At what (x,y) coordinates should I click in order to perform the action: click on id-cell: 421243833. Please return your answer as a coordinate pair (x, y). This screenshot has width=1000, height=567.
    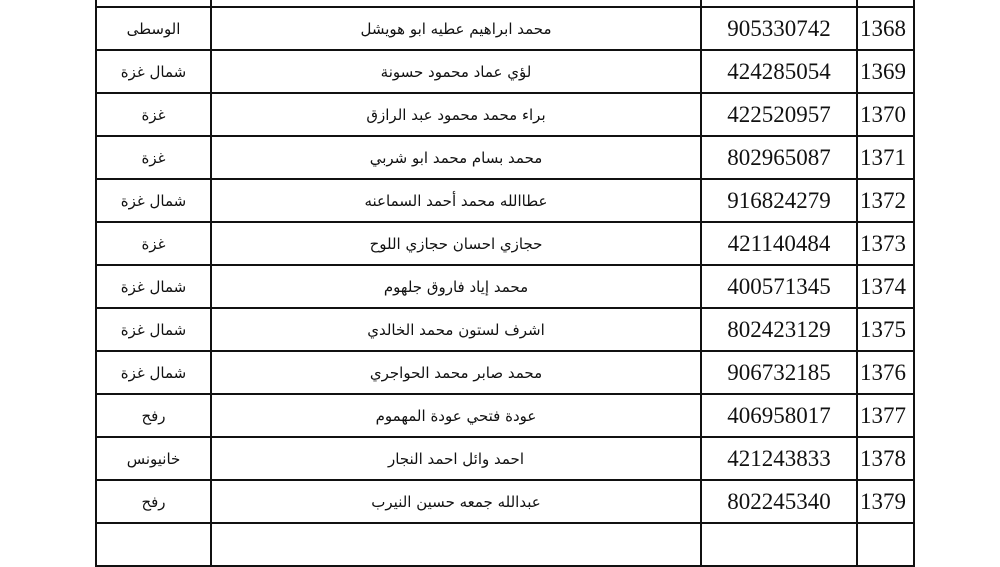
    Looking at the image, I should click on (779, 458).